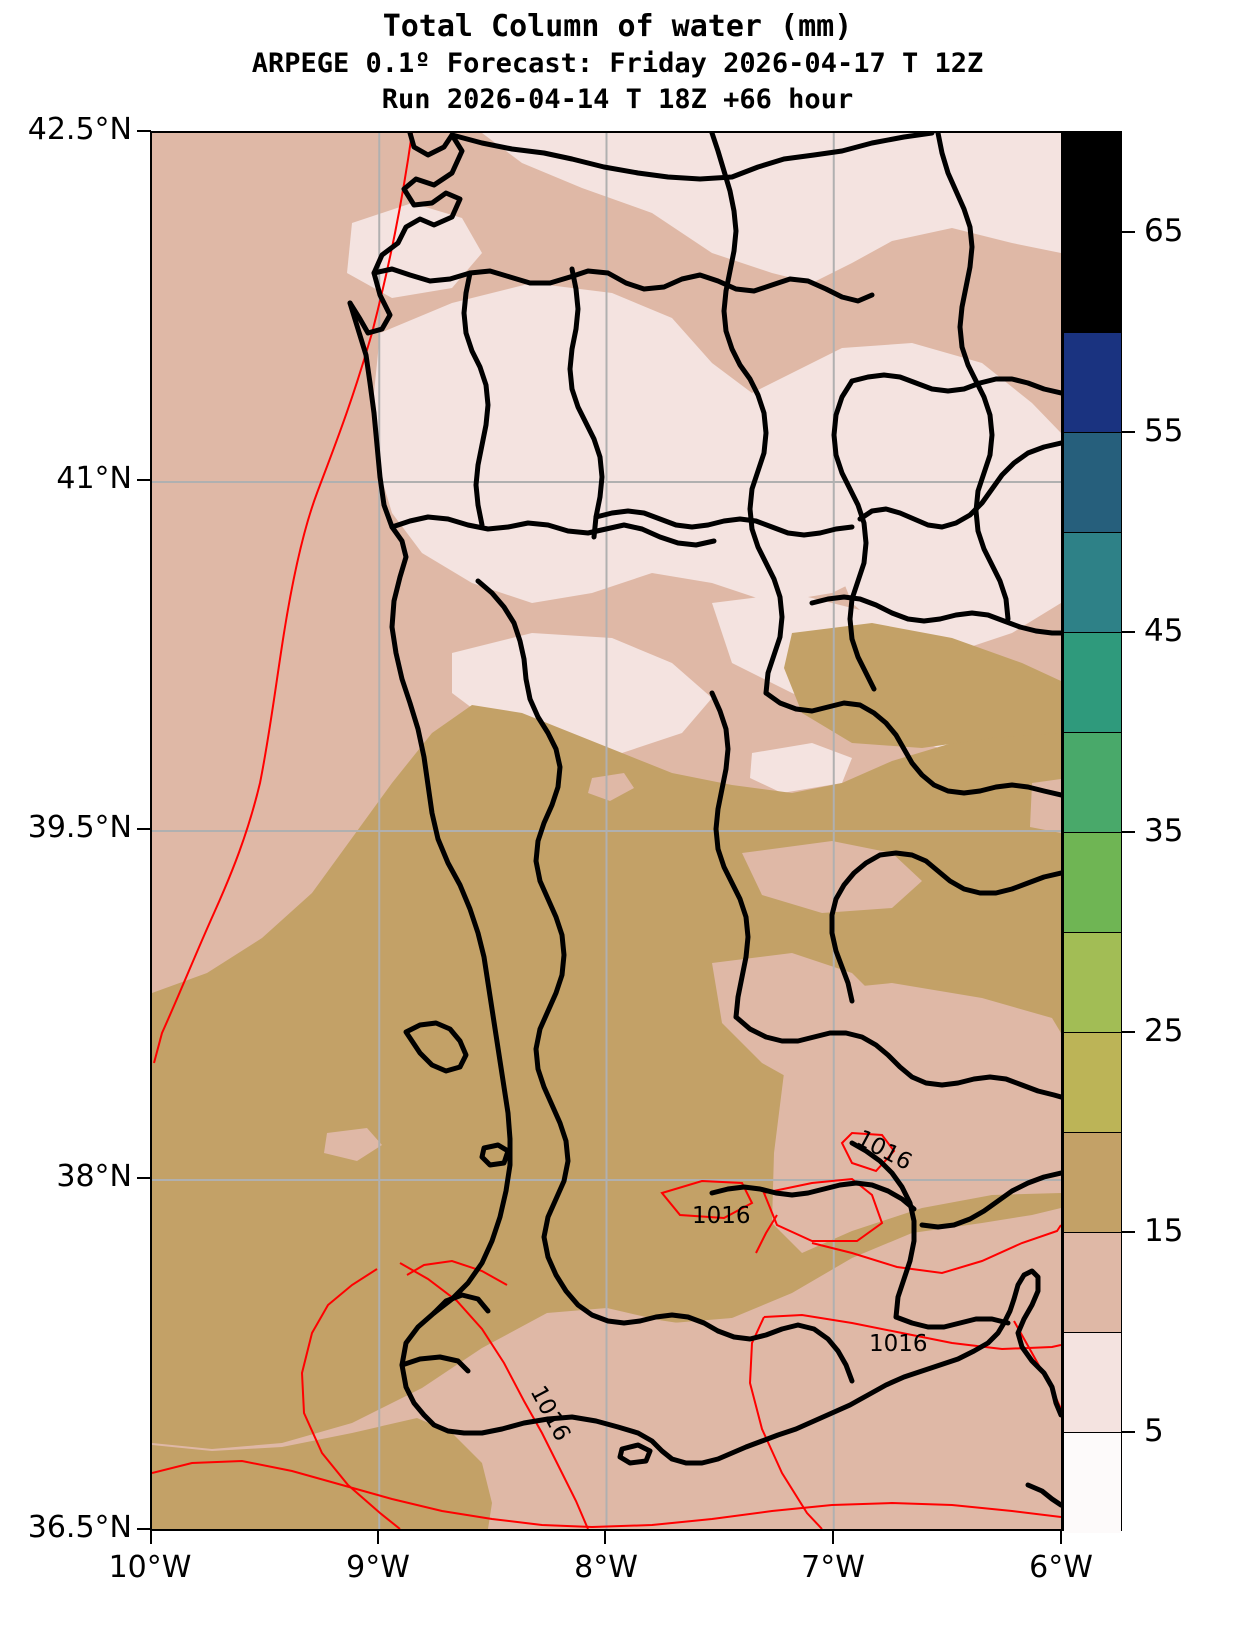 The height and width of the screenshot is (1646, 1235). What do you see at coordinates (1164, 1031) in the screenshot?
I see `colorbar-label-25: 25` at bounding box center [1164, 1031].